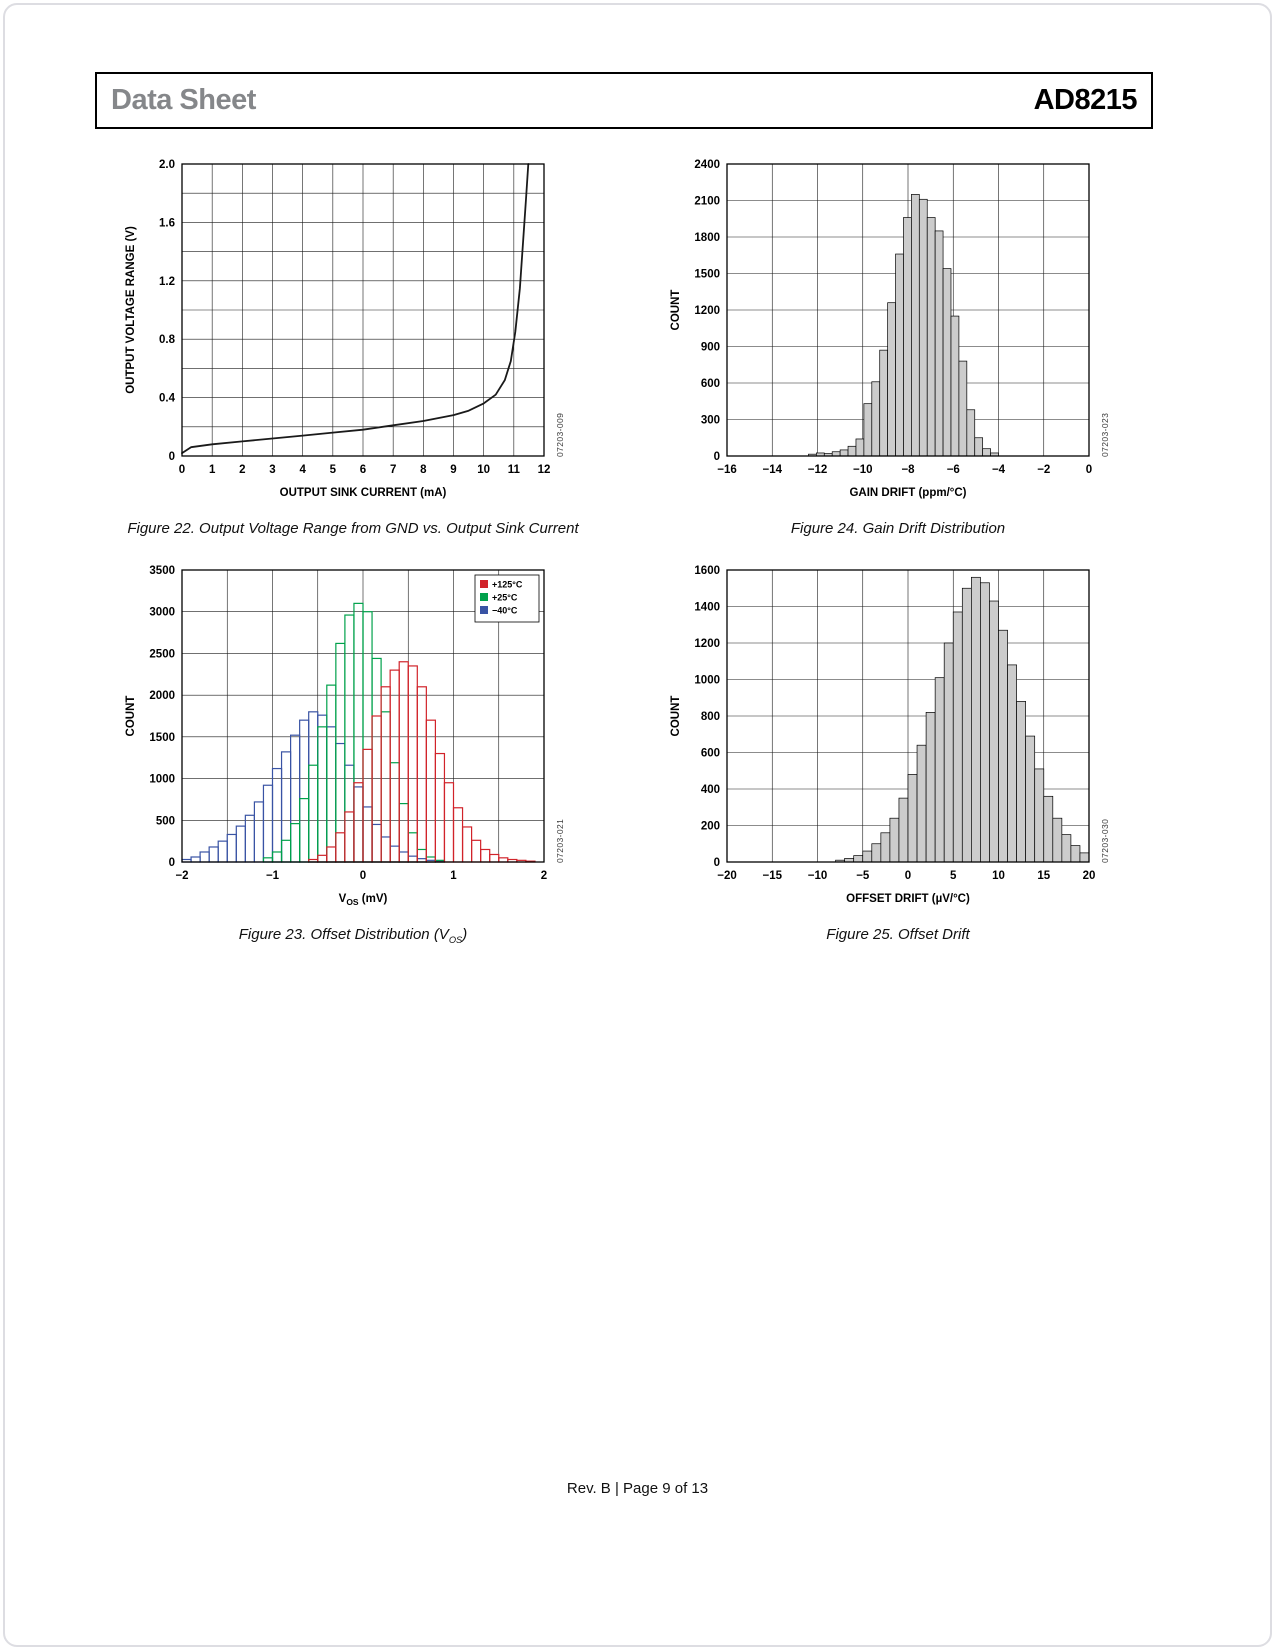 Image resolution: width=1275 pixels, height=1650 pixels. What do you see at coordinates (1043, 876) in the screenshot?
I see `svg-text: 15` at bounding box center [1043, 876].